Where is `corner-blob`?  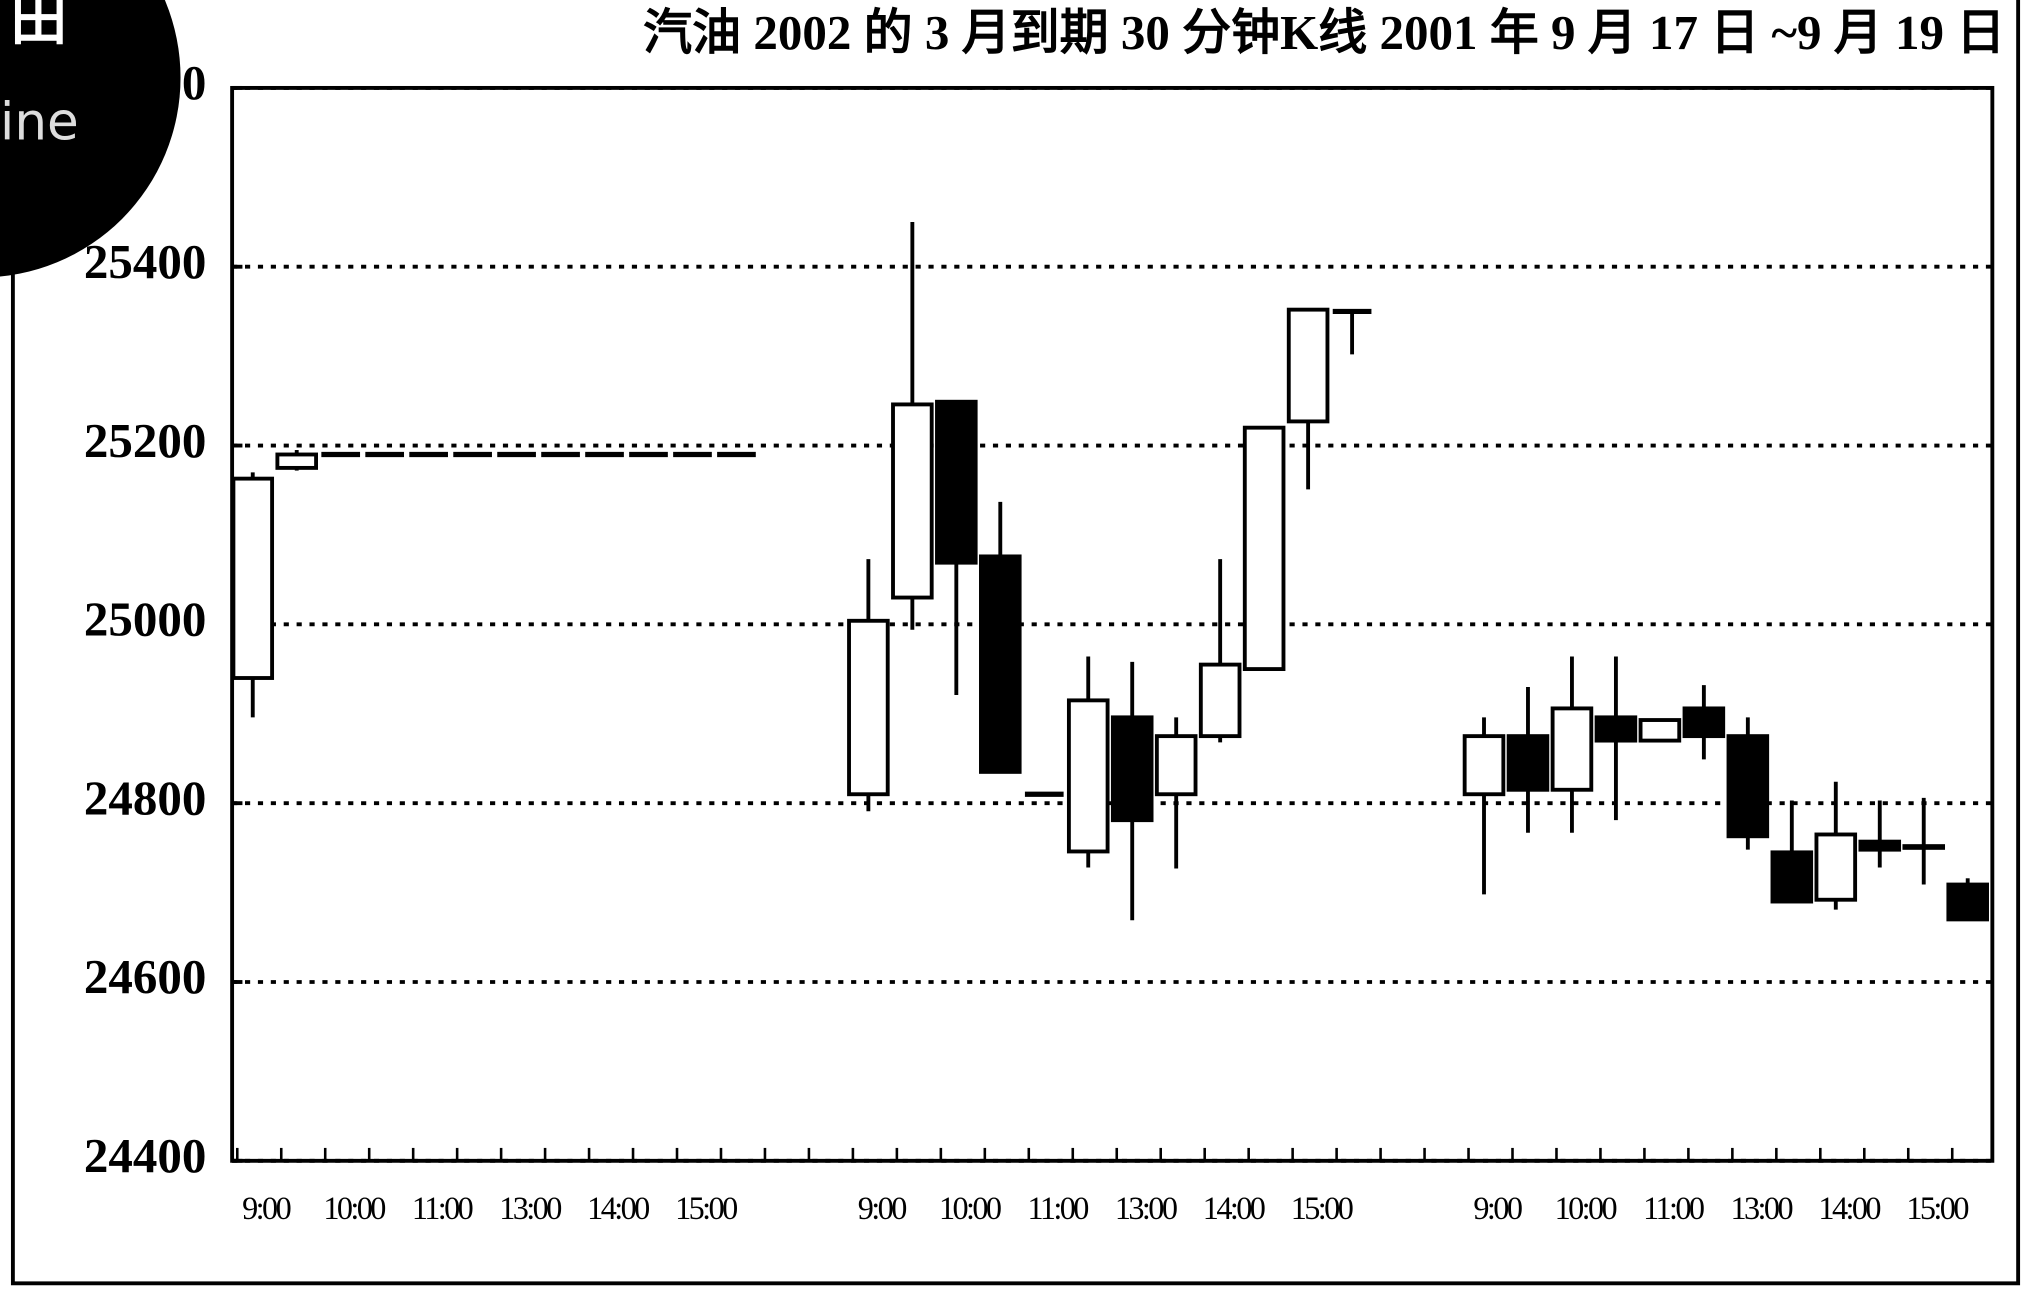
corner-blob is located at coordinates (90, 138).